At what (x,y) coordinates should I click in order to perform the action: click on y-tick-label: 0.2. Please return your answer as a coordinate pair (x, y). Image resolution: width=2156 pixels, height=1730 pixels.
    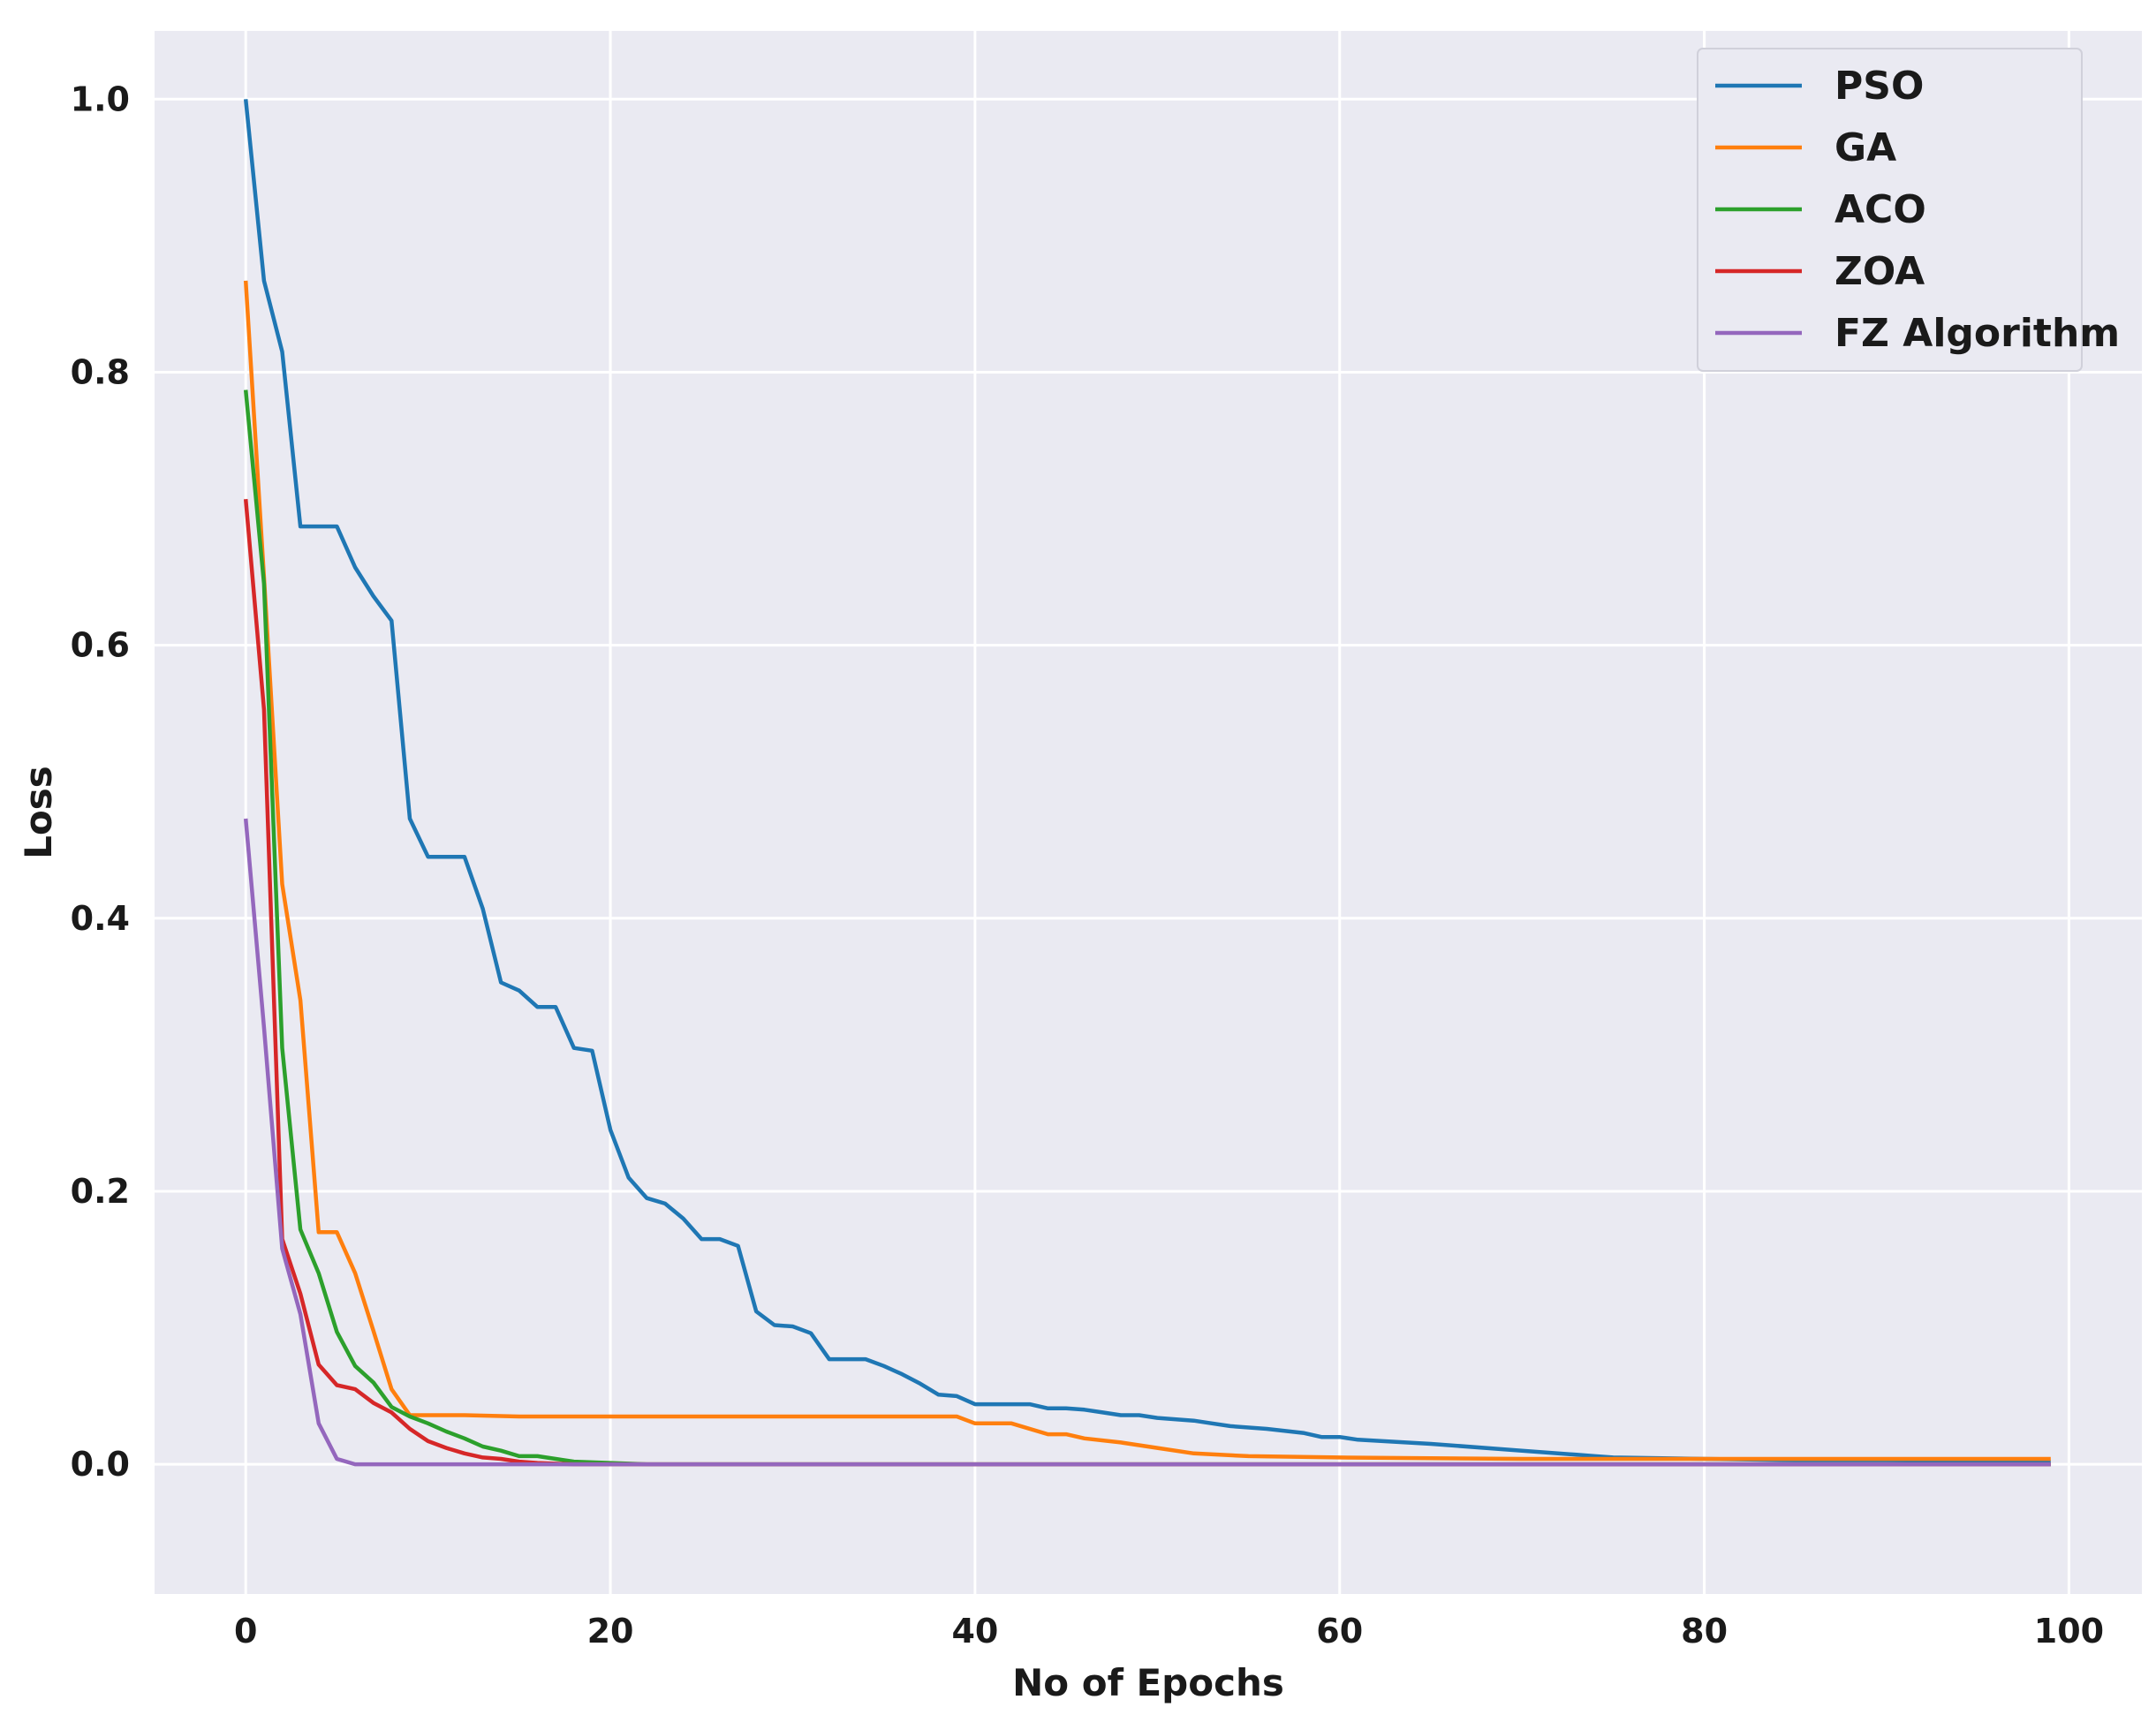
    Looking at the image, I should click on (100, 1191).